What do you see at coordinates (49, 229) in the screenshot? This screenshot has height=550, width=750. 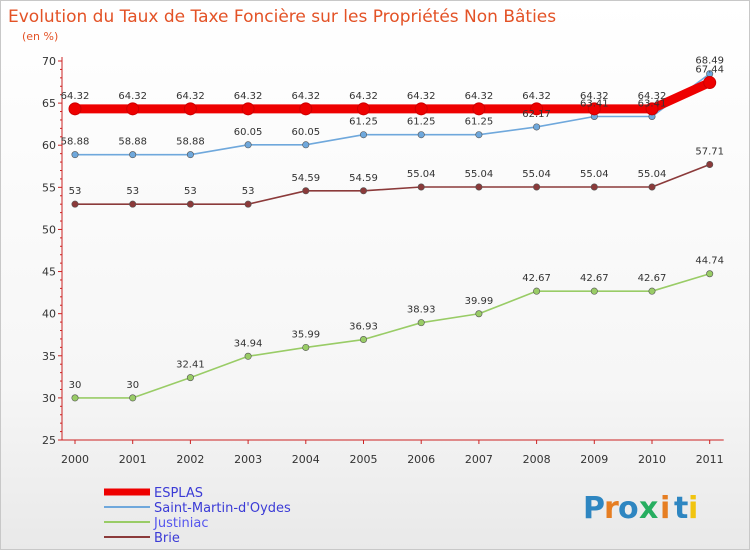 I see `y-tick-label: 50` at bounding box center [49, 229].